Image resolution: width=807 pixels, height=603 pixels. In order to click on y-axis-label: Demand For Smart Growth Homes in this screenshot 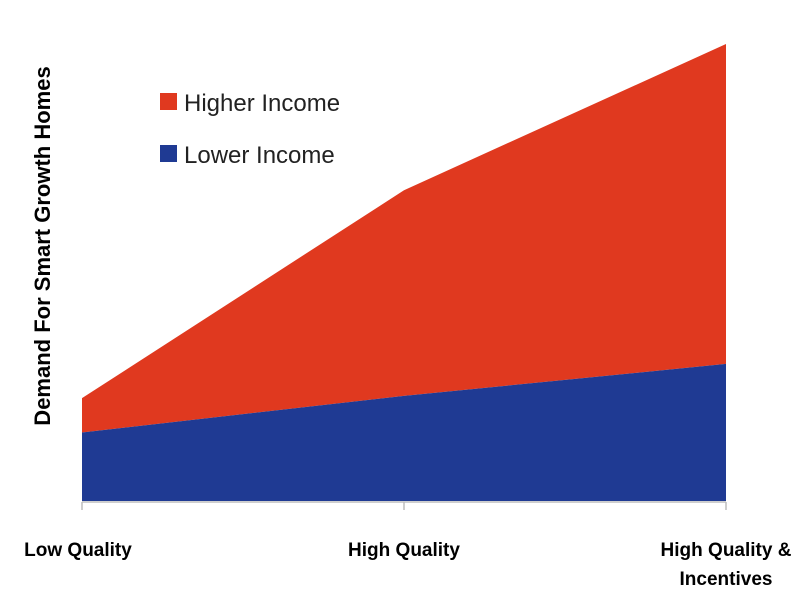, I will do `click(42, 245)`.